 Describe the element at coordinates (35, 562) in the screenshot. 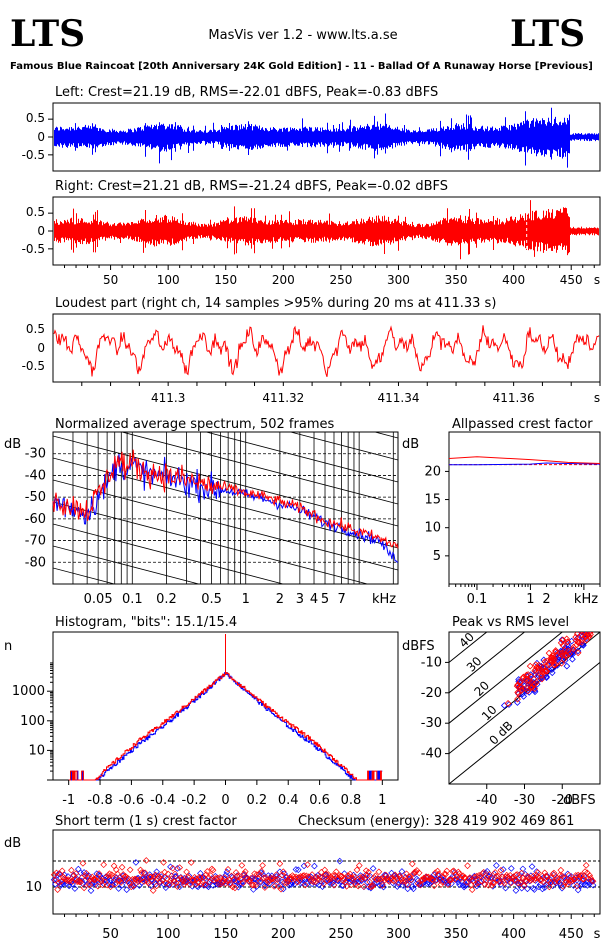

I see `y-tick-label: -80` at that location.